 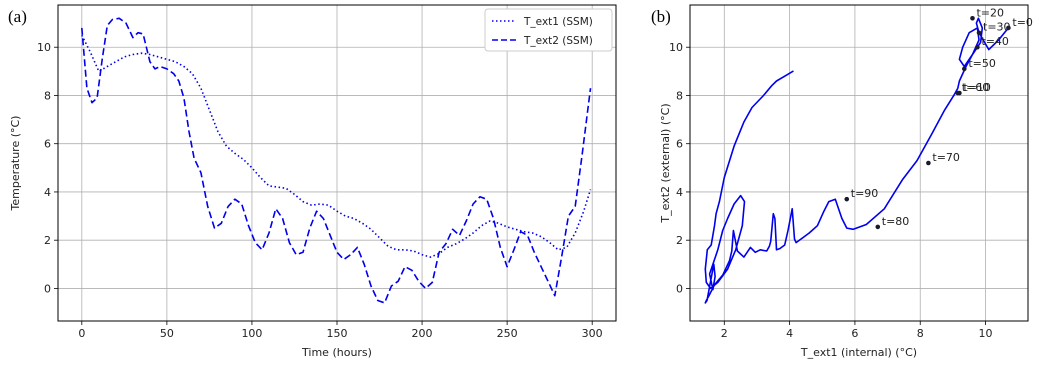 I want to click on x-tick-label: 50, so click(x=167, y=333).